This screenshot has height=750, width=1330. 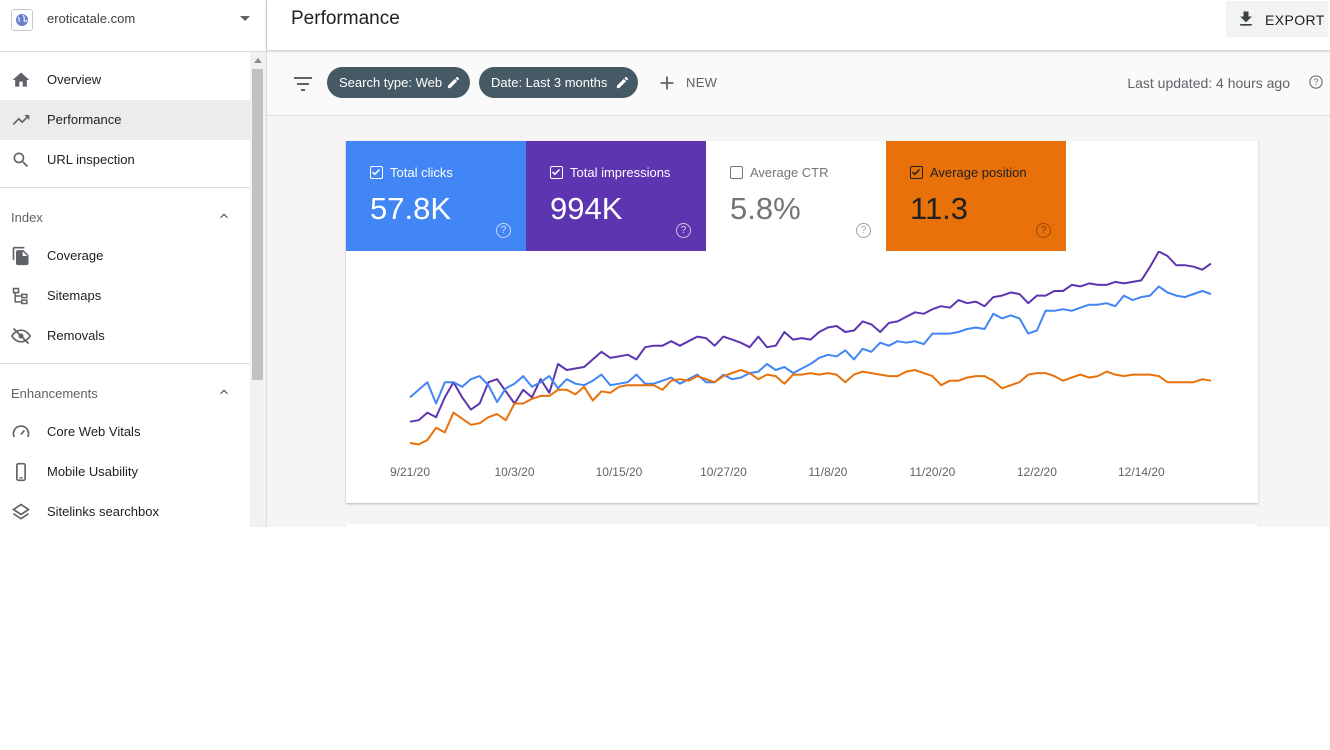 What do you see at coordinates (976, 196) in the screenshot?
I see `metric-average-position: Average position 11.3 ?` at bounding box center [976, 196].